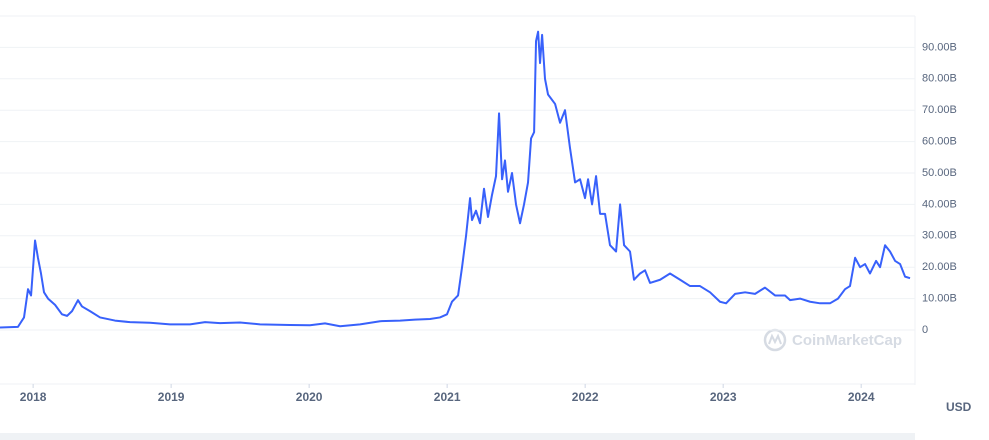  What do you see at coordinates (939, 267) in the screenshot?
I see `y-tick-label: 20.00B` at bounding box center [939, 267].